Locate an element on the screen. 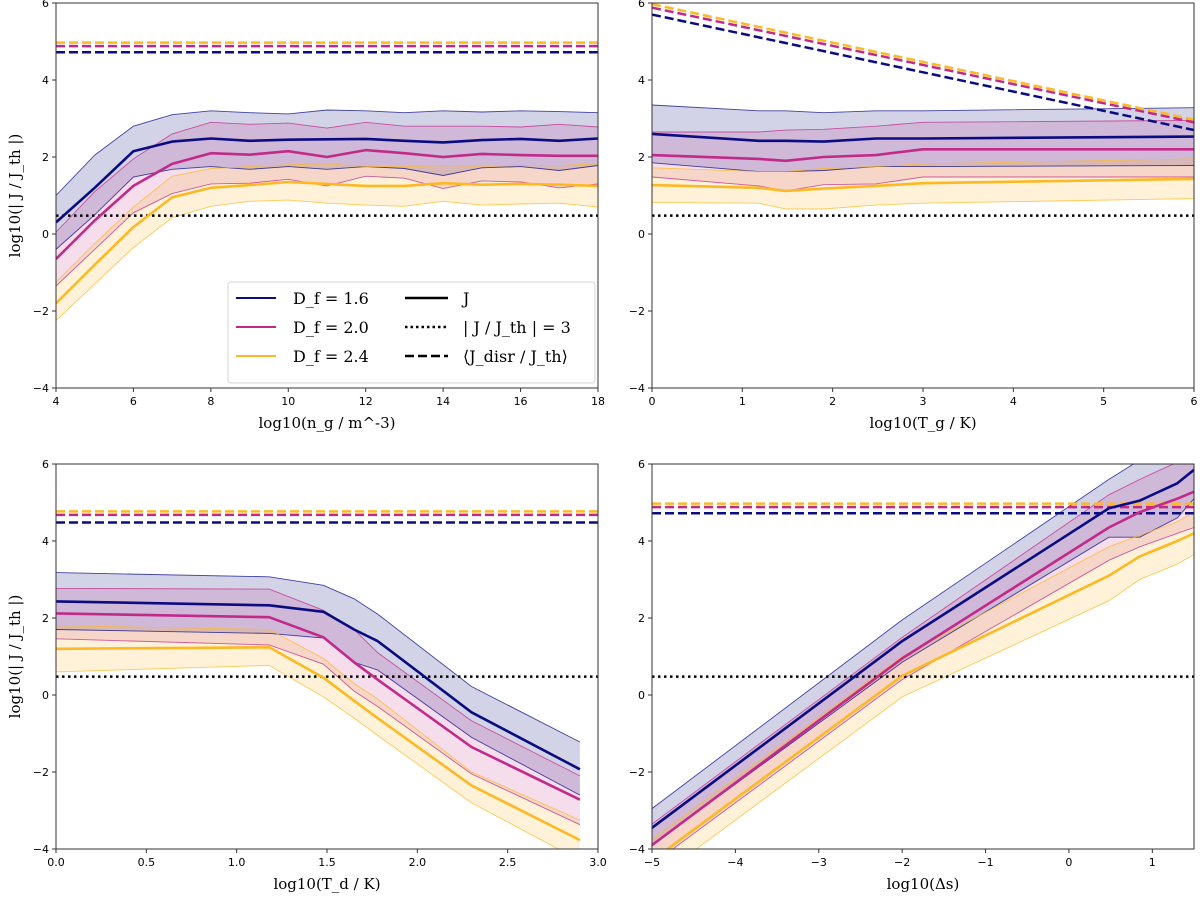 This screenshot has height=901, width=1200. plot-area is located at coordinates (923, 110).